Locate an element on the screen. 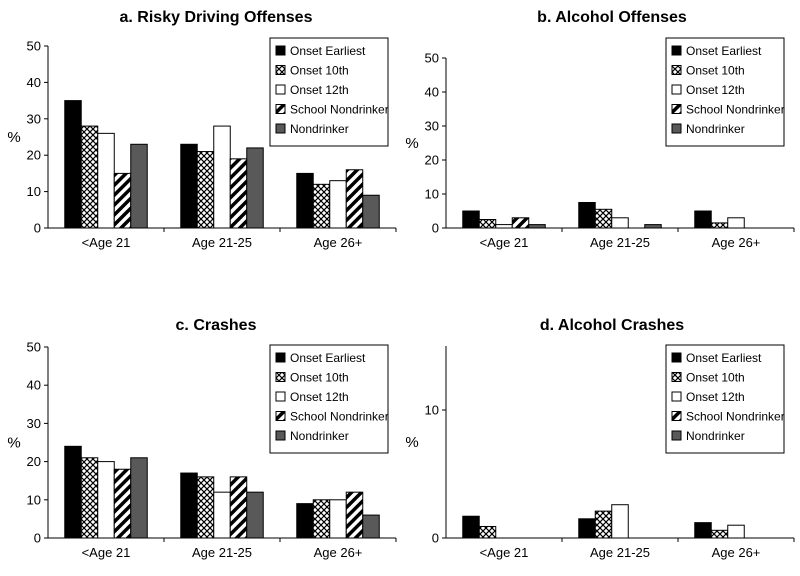  chart-title: d. Alcohol Crashes is located at coordinates (612, 325).